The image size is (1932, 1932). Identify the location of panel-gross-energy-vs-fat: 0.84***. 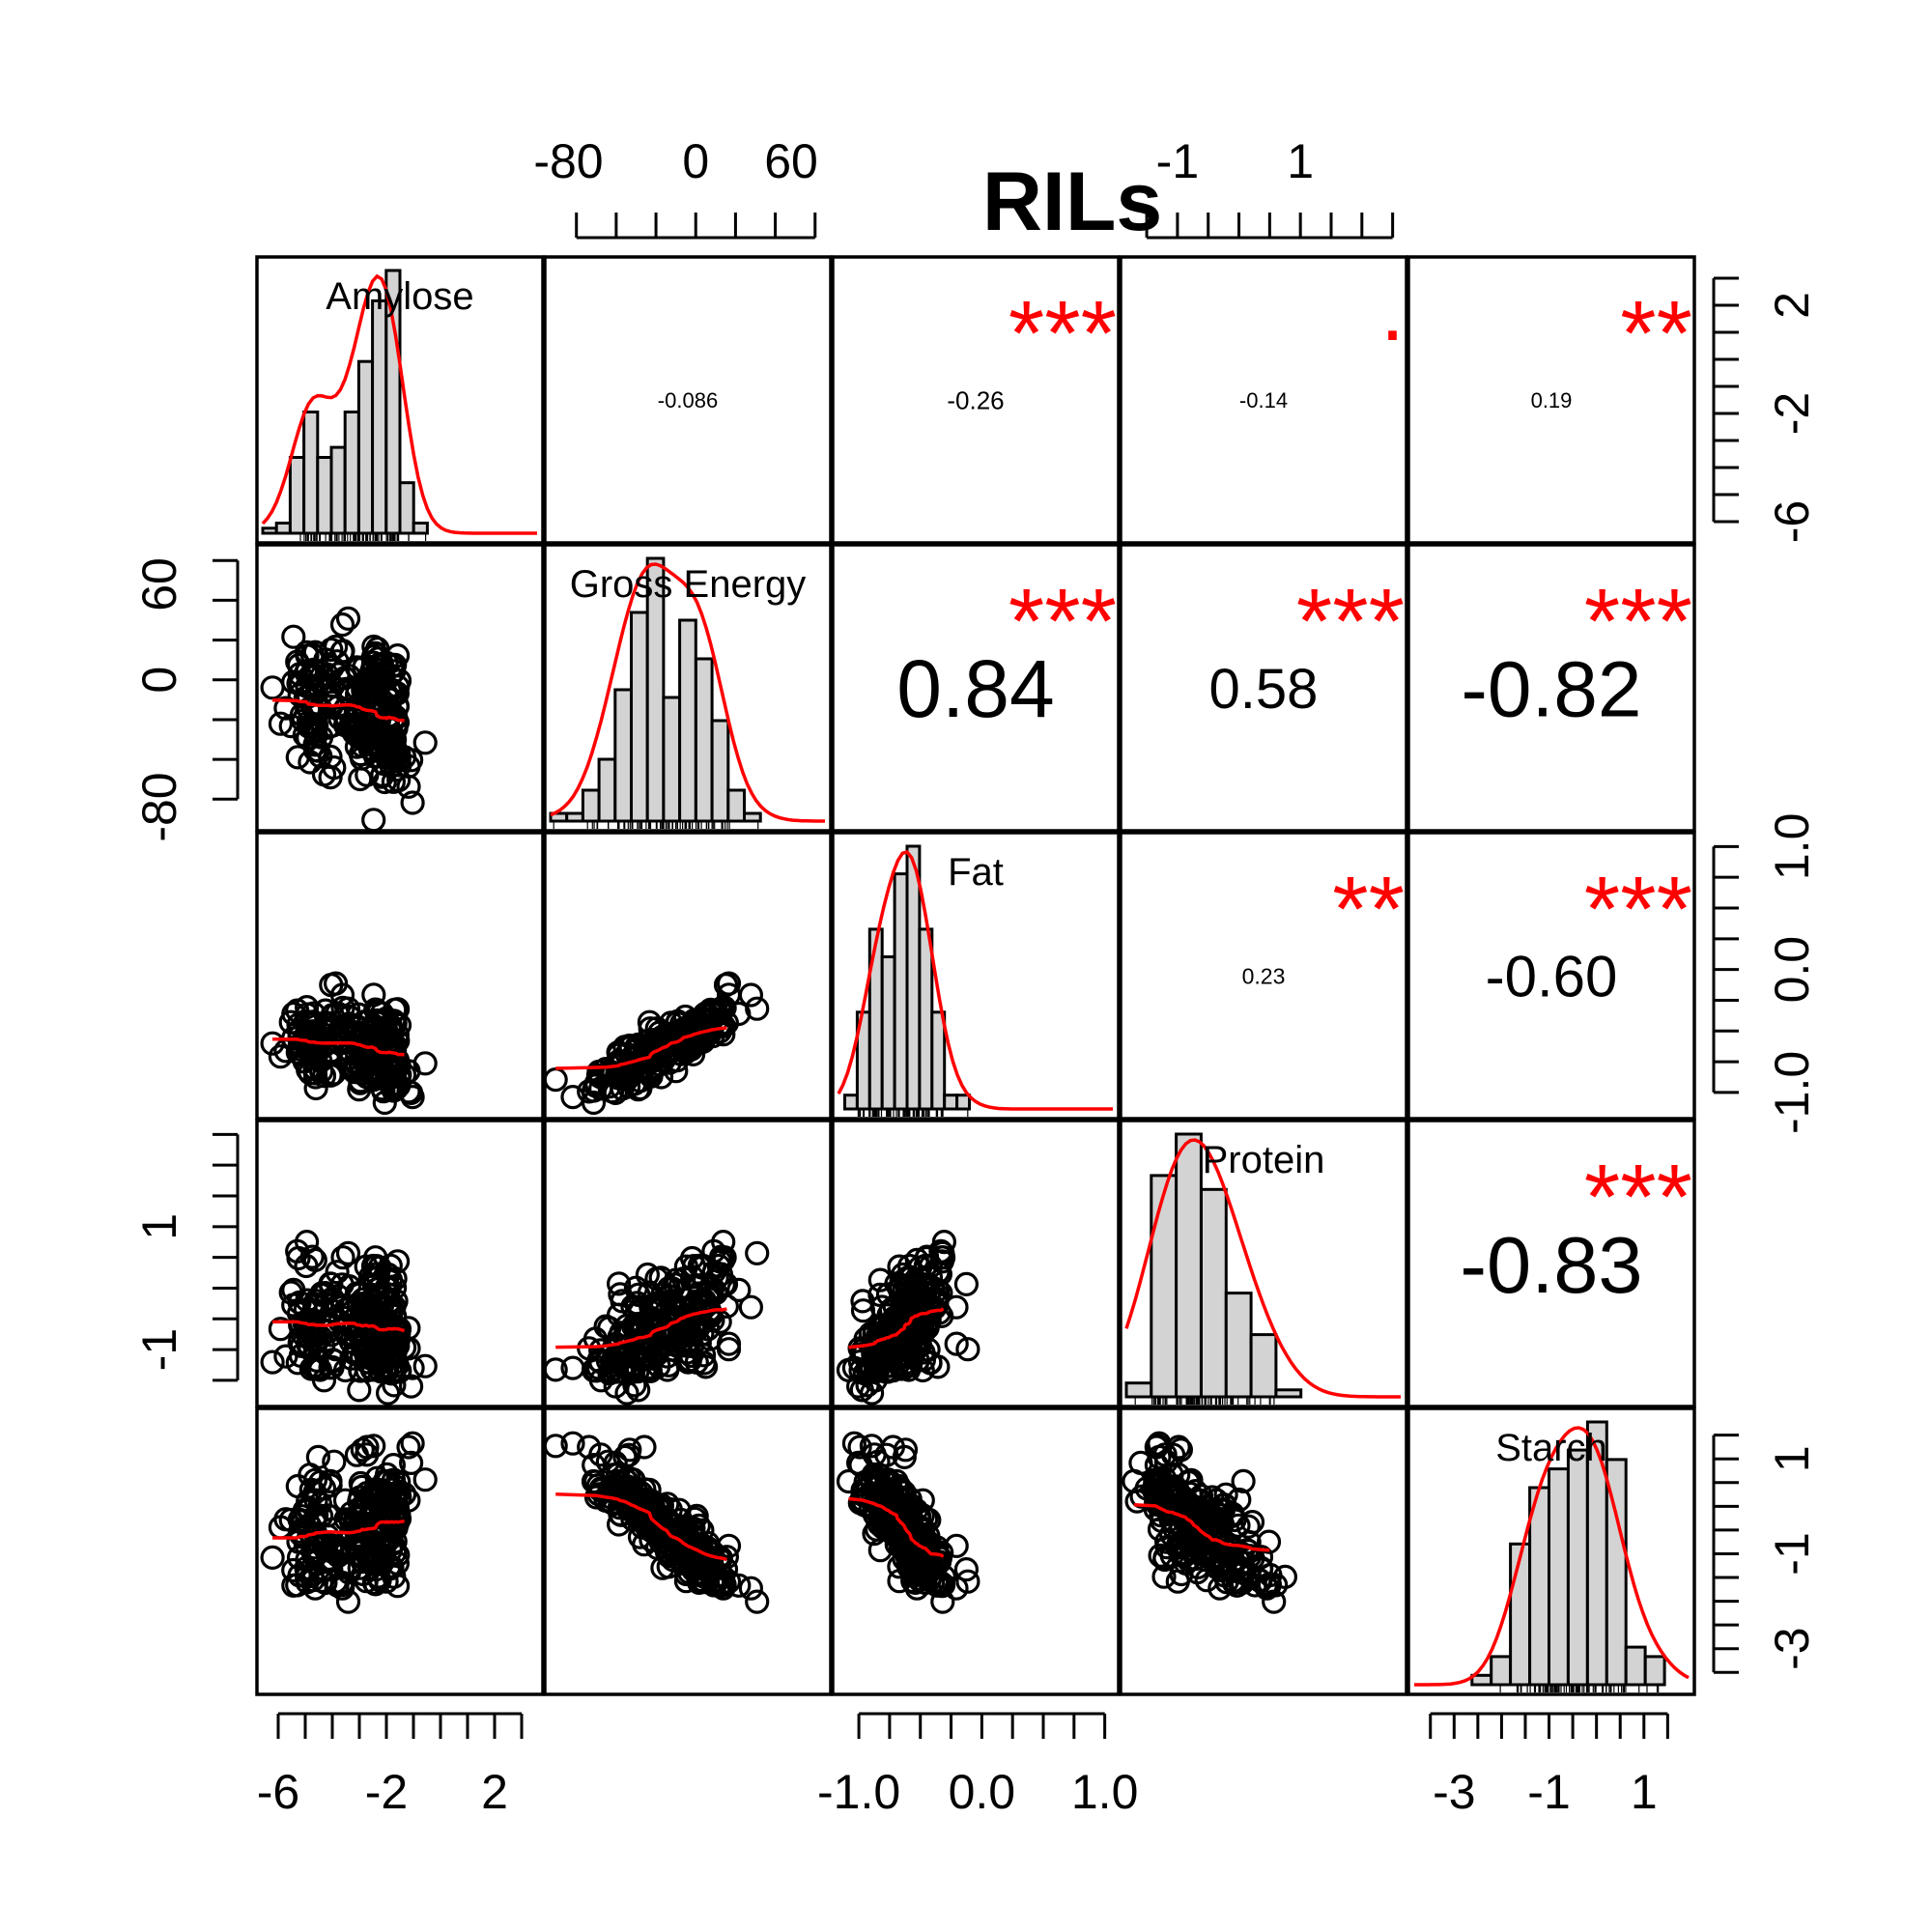
(976, 688).